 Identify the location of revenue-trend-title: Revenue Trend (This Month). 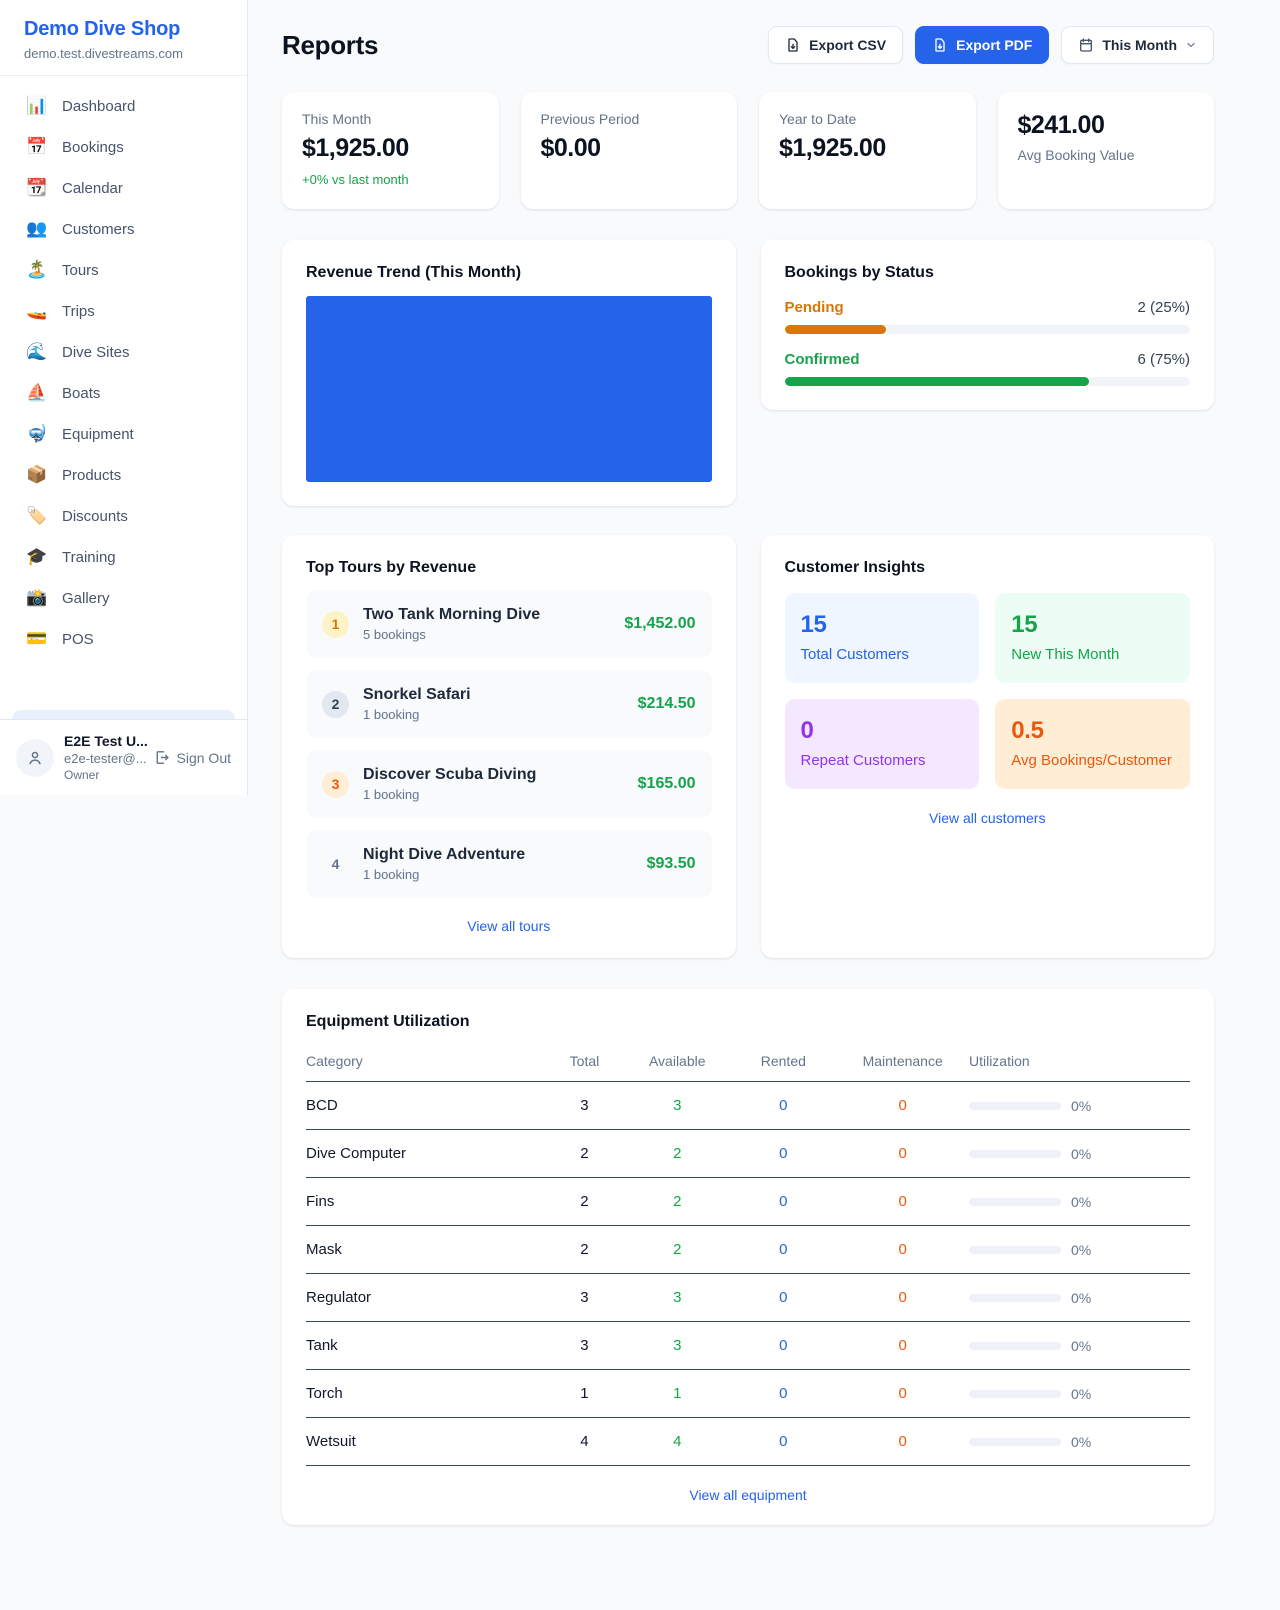
(414, 272).